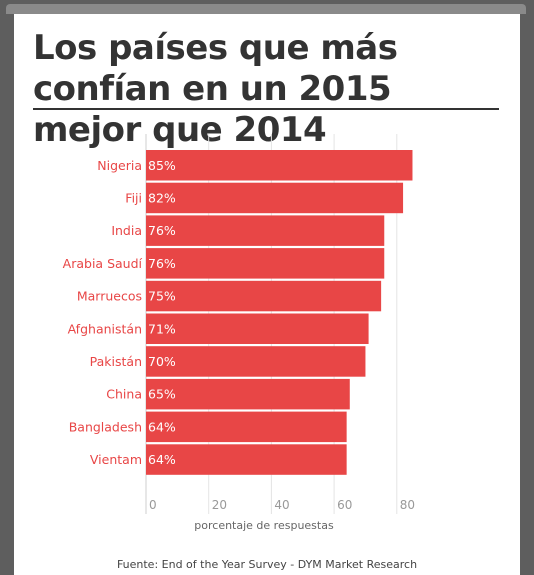 This screenshot has width=534, height=575. What do you see at coordinates (133, 197) in the screenshot?
I see `category-label: Fiji` at bounding box center [133, 197].